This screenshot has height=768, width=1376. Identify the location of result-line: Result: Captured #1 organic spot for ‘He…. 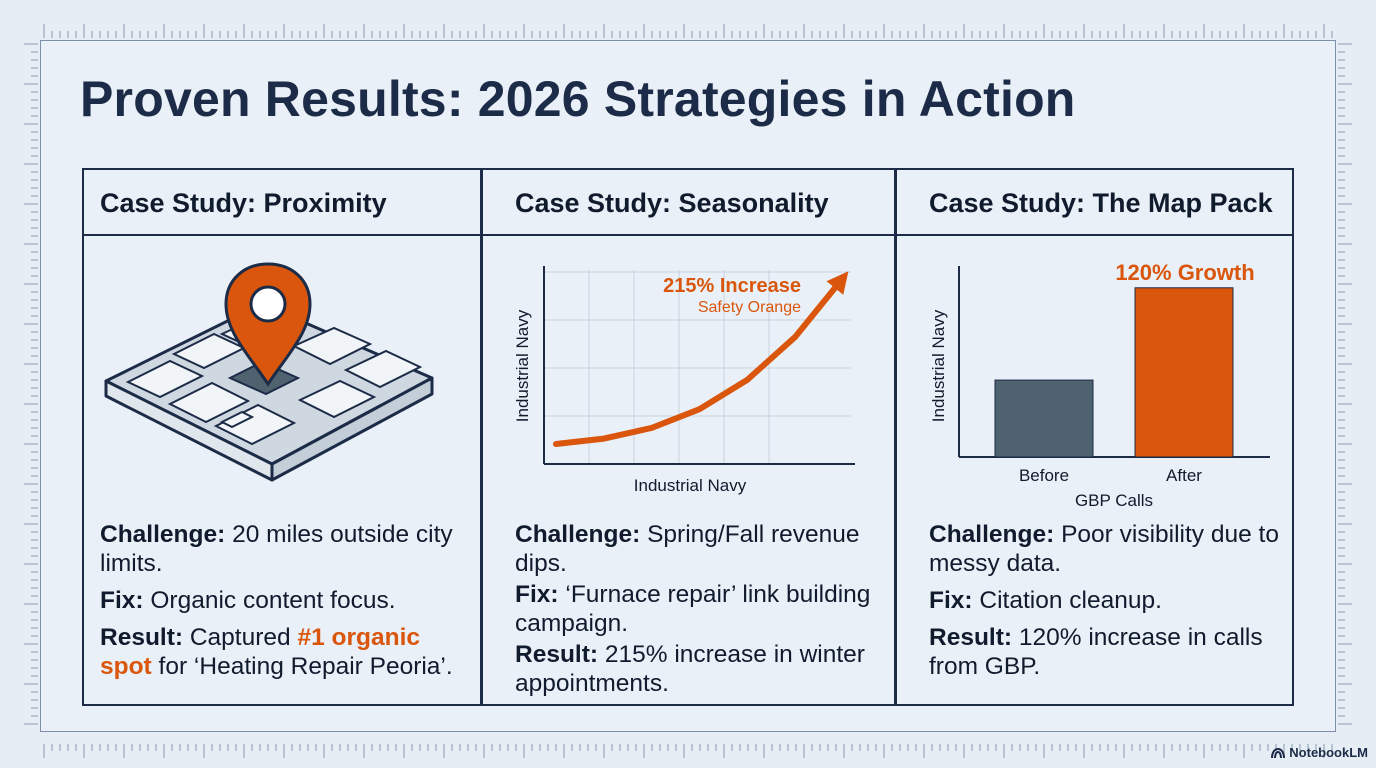
(285, 652).